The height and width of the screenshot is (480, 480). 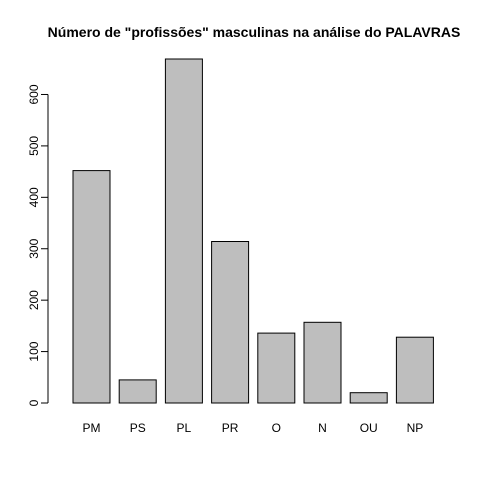 What do you see at coordinates (368, 398) in the screenshot?
I see `bar-ou` at bounding box center [368, 398].